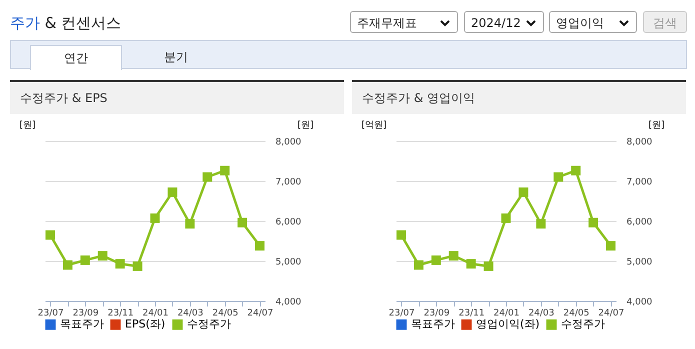 The height and width of the screenshot is (349, 695). What do you see at coordinates (508, 324) in the screenshot?
I see `legend-label: 영업이익(좌)` at bounding box center [508, 324].